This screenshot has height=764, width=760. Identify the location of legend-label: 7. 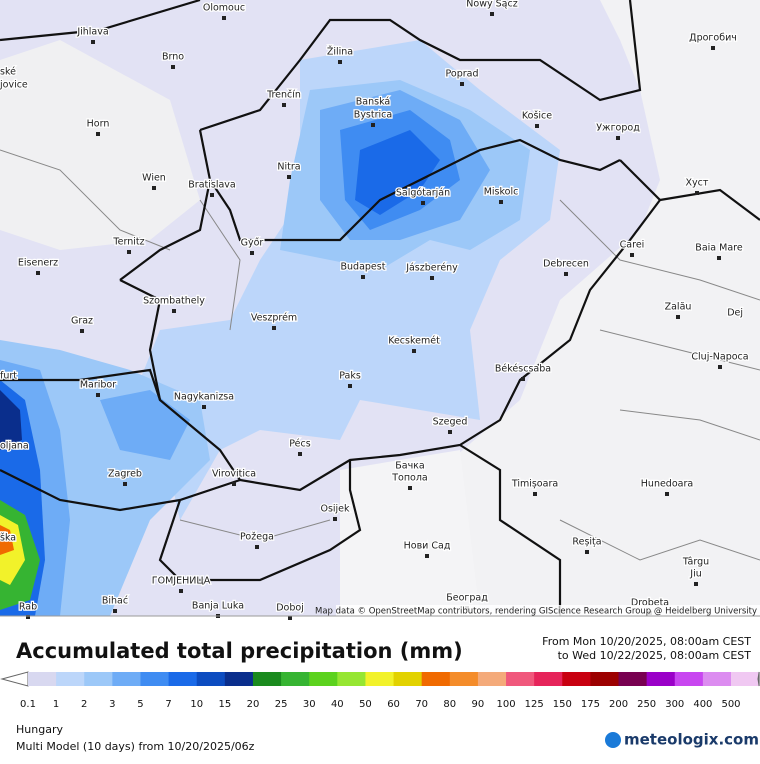
(168, 704).